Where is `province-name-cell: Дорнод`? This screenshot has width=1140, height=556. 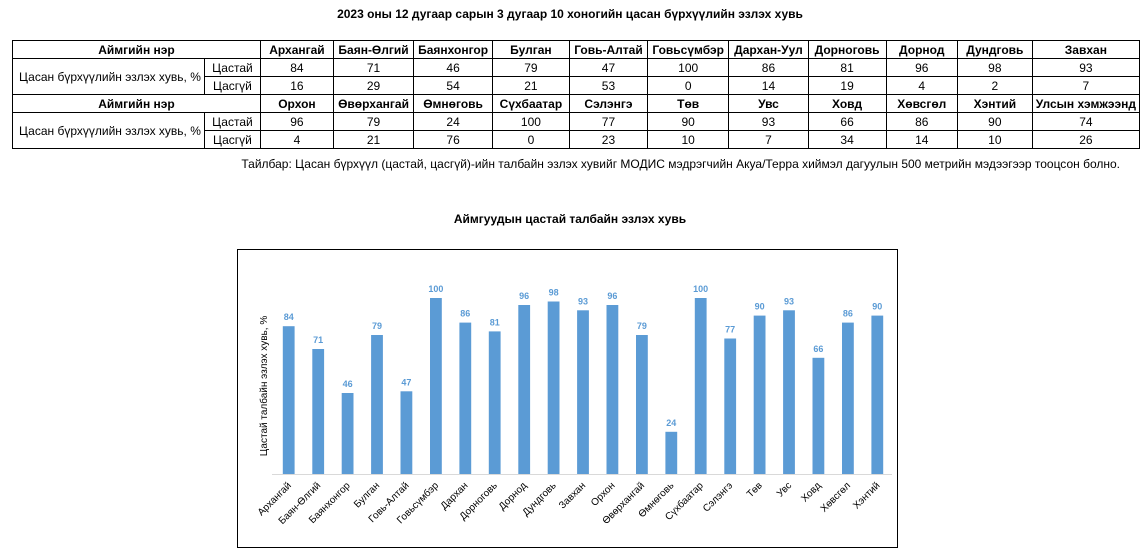
province-name-cell: Дорнод is located at coordinates (921, 49).